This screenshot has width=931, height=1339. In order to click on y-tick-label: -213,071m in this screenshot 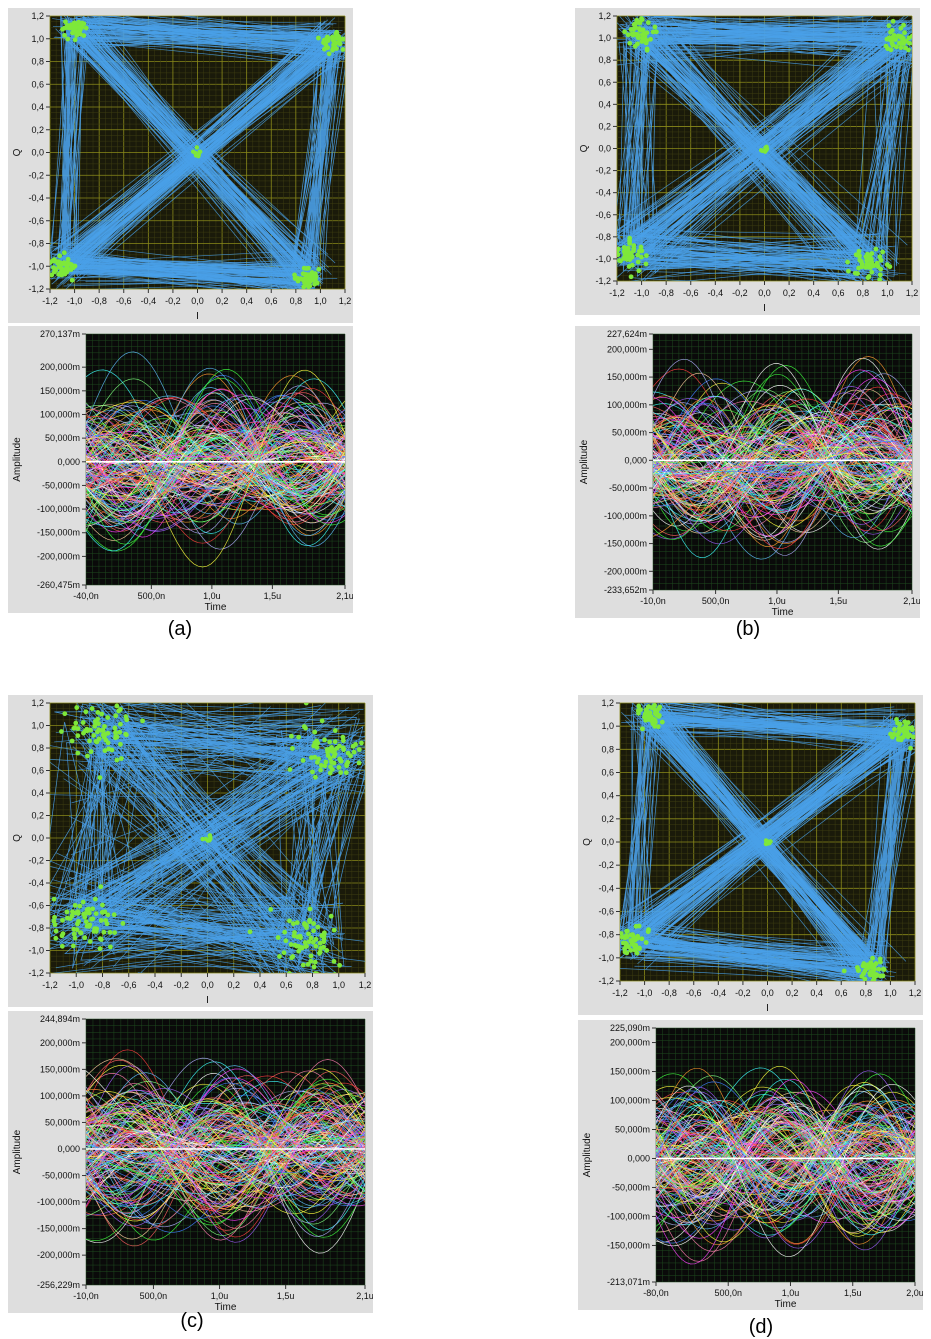, I will do `click(628, 1282)`.